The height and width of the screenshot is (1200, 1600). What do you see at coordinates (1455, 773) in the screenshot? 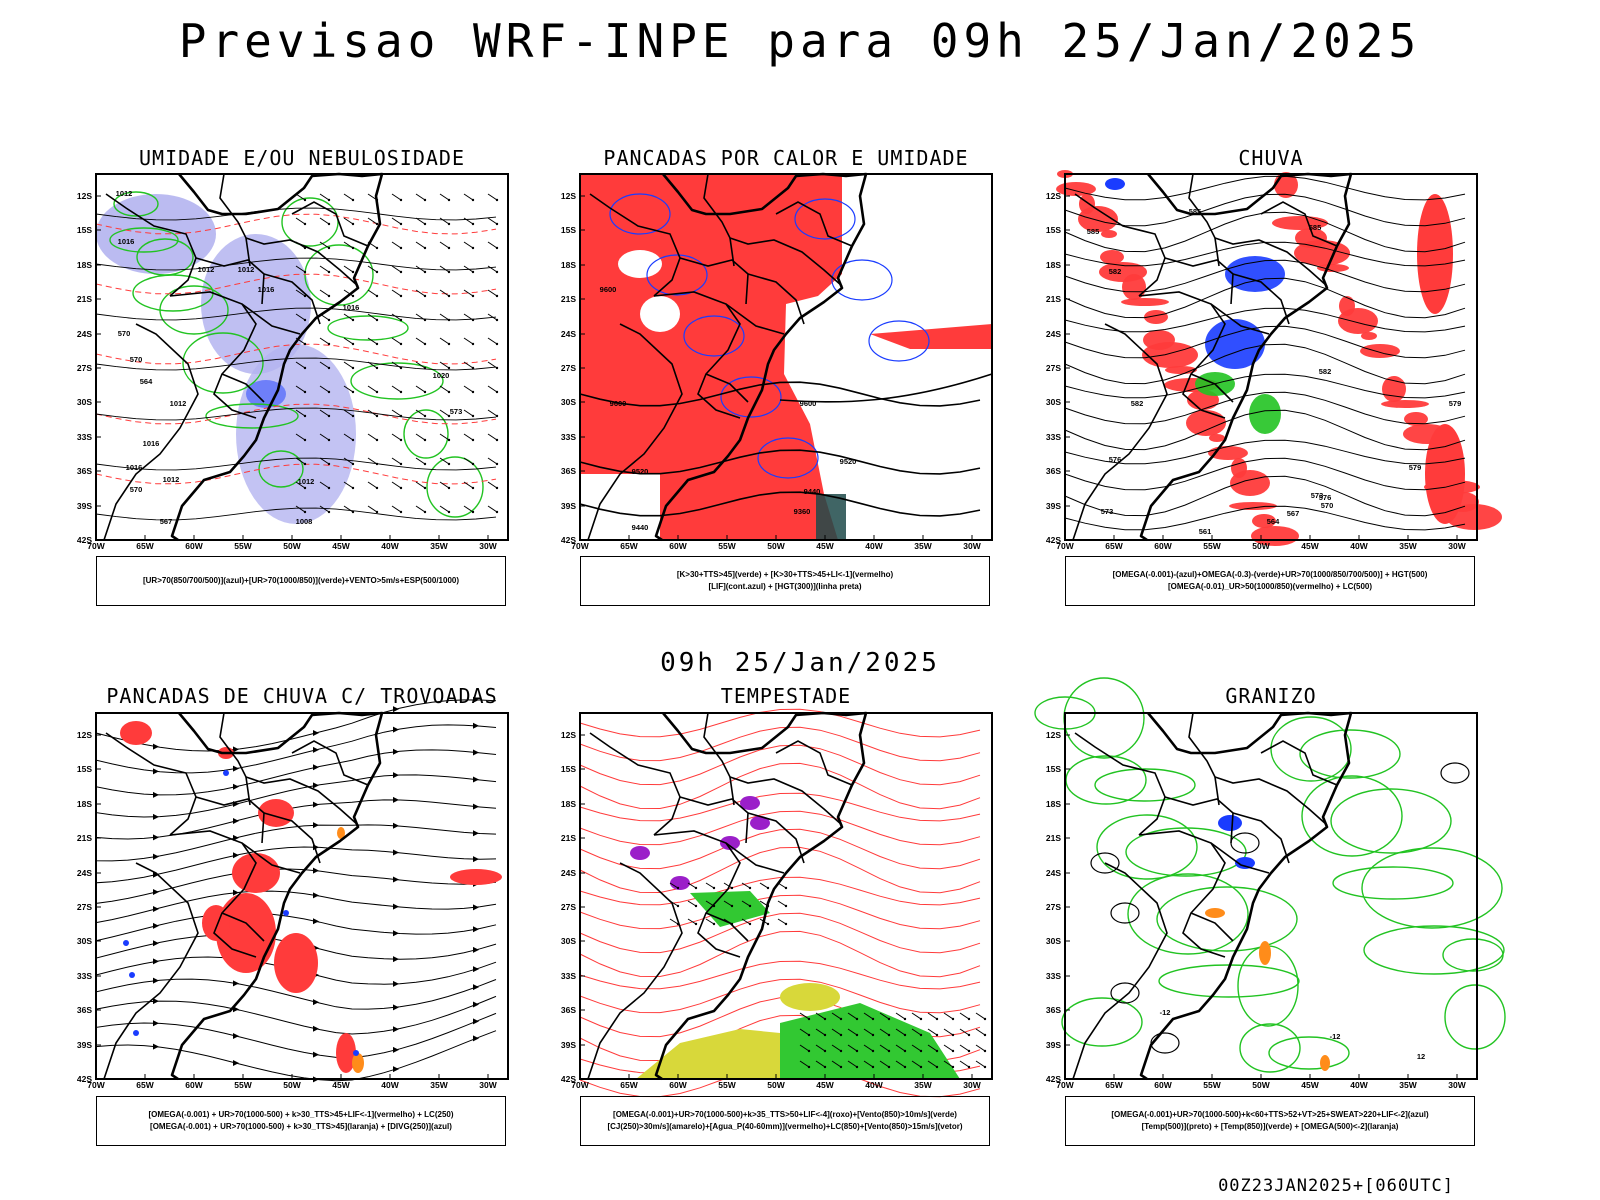
I see `temperature-500-contour` at bounding box center [1455, 773].